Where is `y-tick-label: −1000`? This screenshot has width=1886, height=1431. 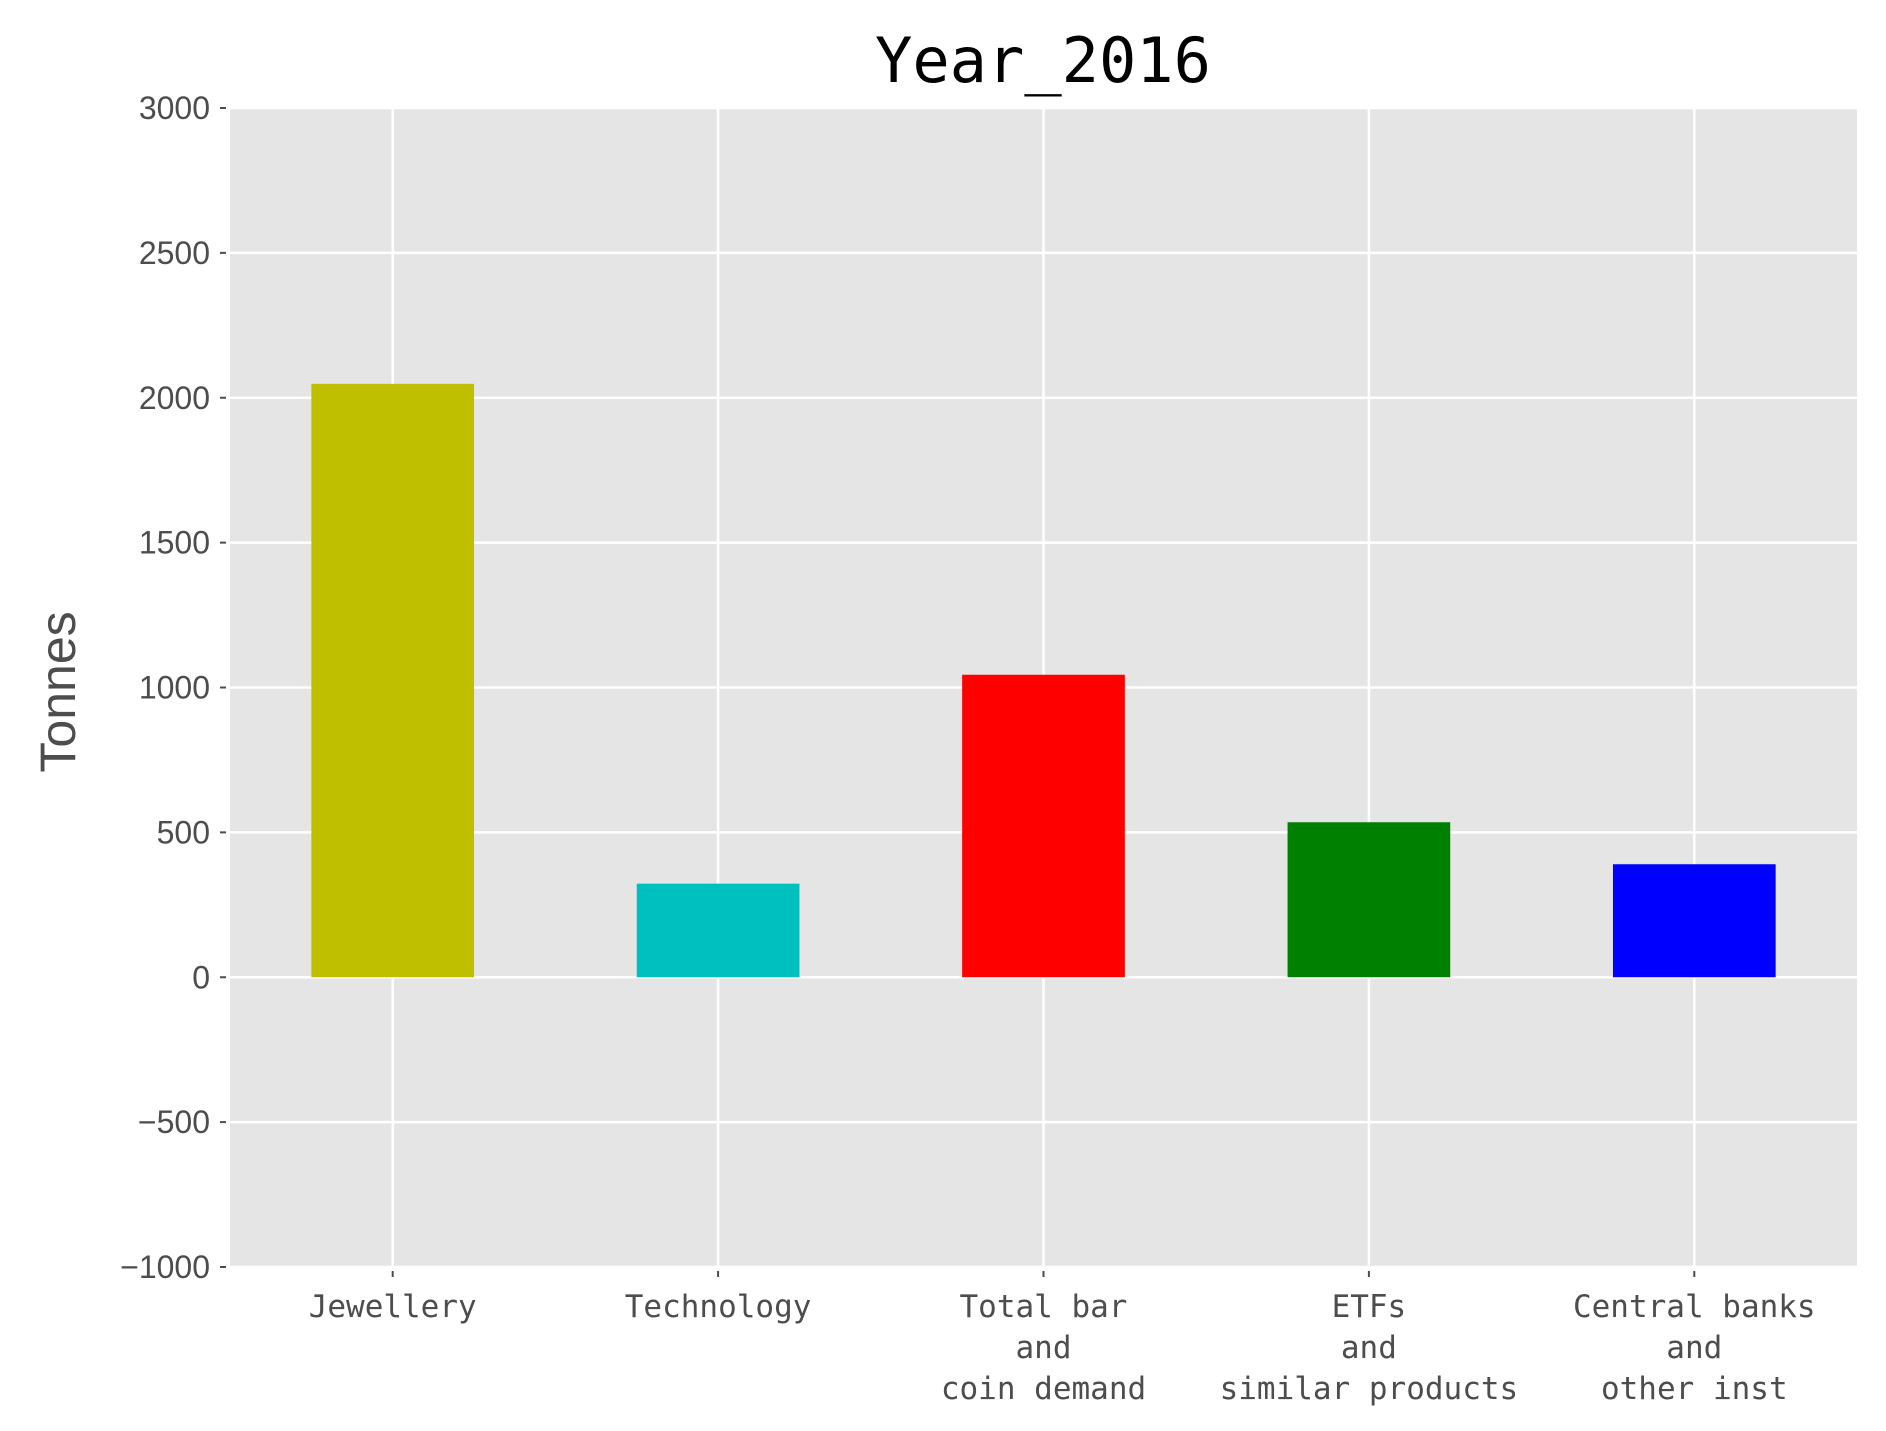 y-tick-label: −1000 is located at coordinates (165, 1267).